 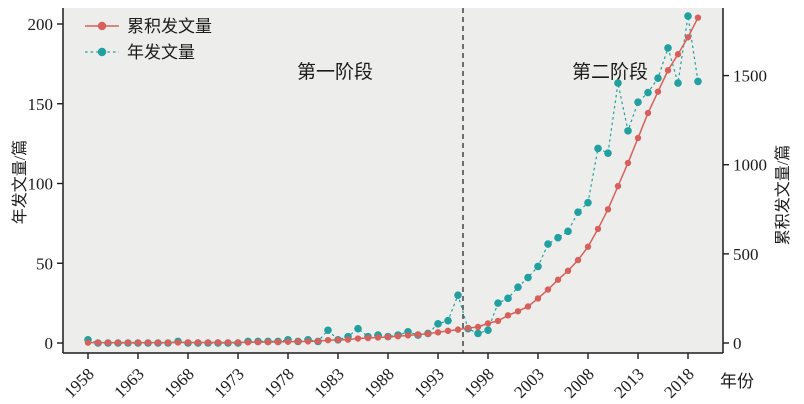 I want to click on y-left-tick-label: 200, so click(x=41, y=24).